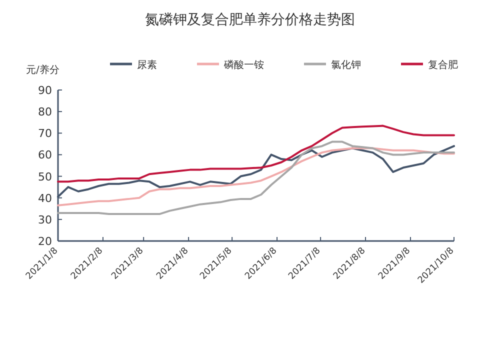 Image resolution: width=500 pixels, height=342 pixels. I want to click on y-tick-label: 40, so click(45, 198).